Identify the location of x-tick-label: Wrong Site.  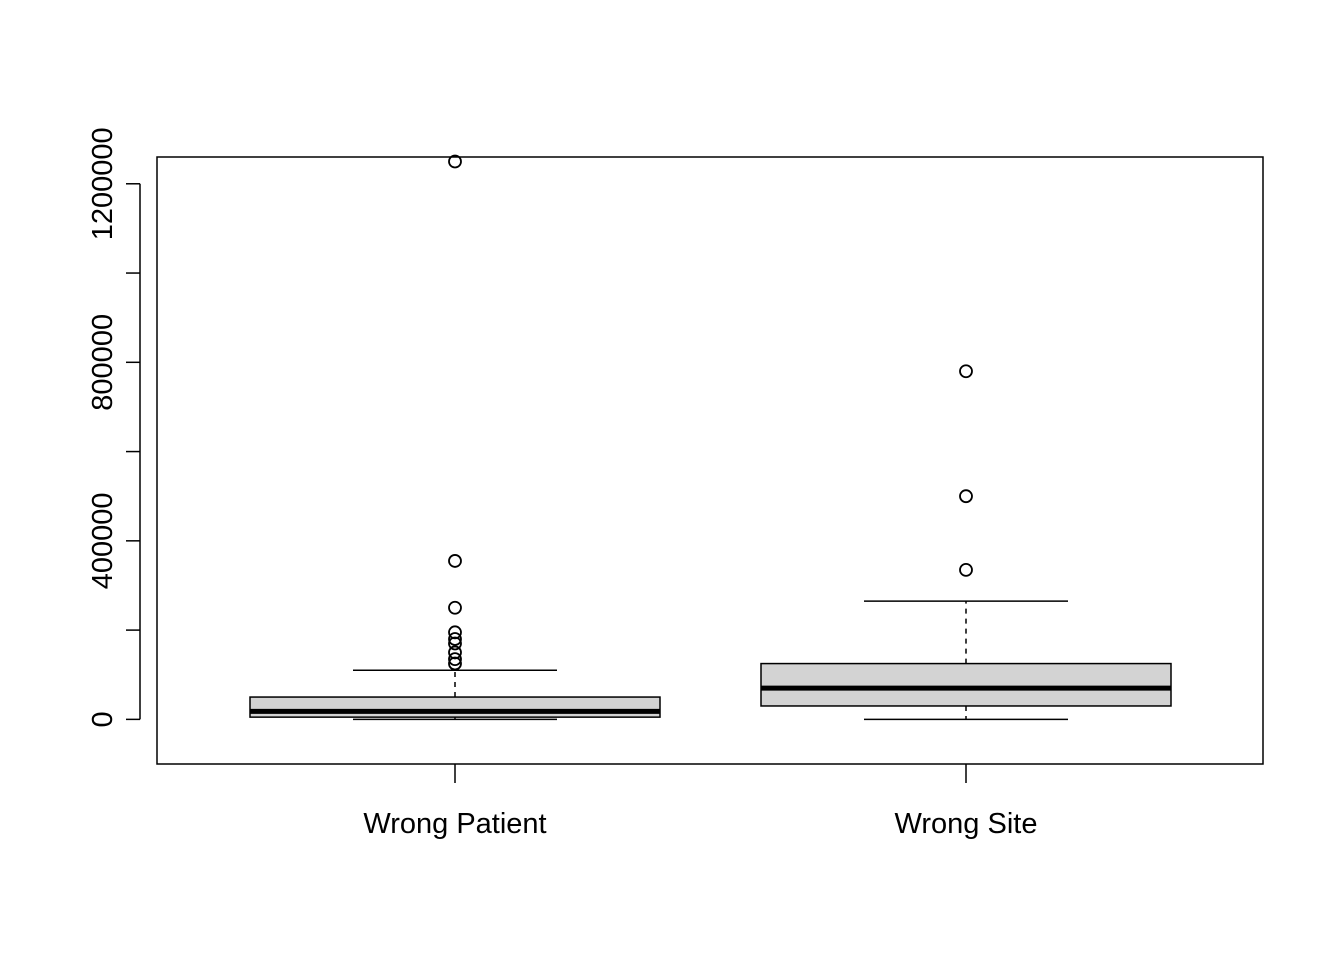
(966, 824).